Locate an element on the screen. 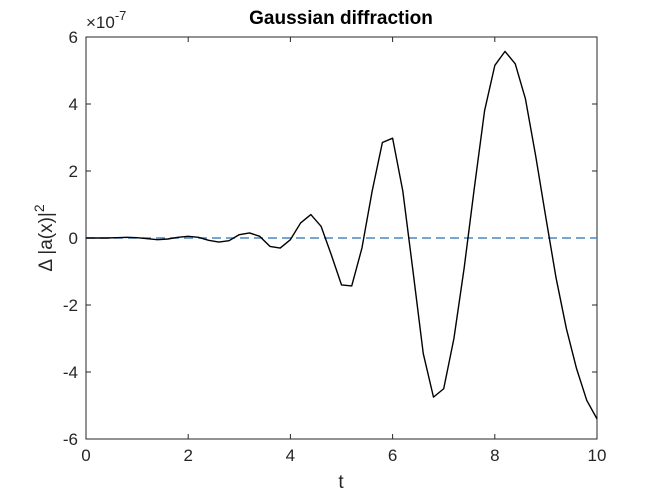  y-tick-label: -6 is located at coordinates (70, 439).